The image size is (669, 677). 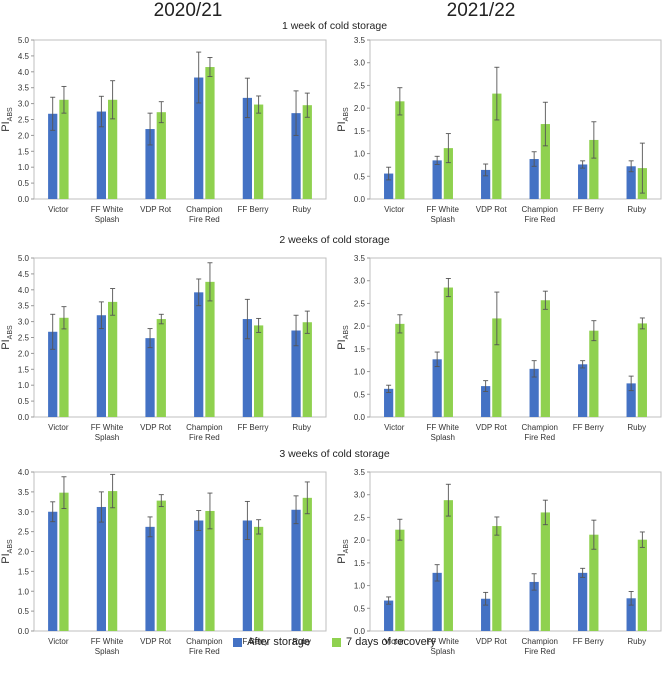 I want to click on y-tick-label: 3.5, so click(x=24, y=492).